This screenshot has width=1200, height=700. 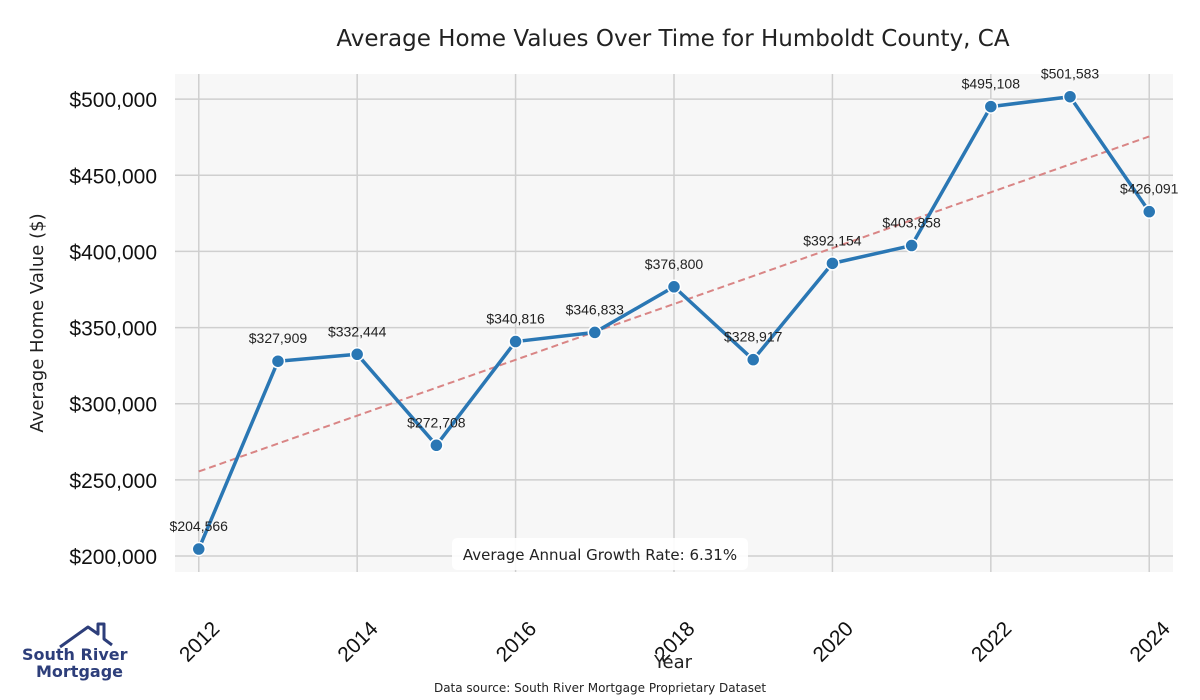 I want to click on annotation-text: Average Annual Growth Rate: 6.31%, so click(x=600, y=555).